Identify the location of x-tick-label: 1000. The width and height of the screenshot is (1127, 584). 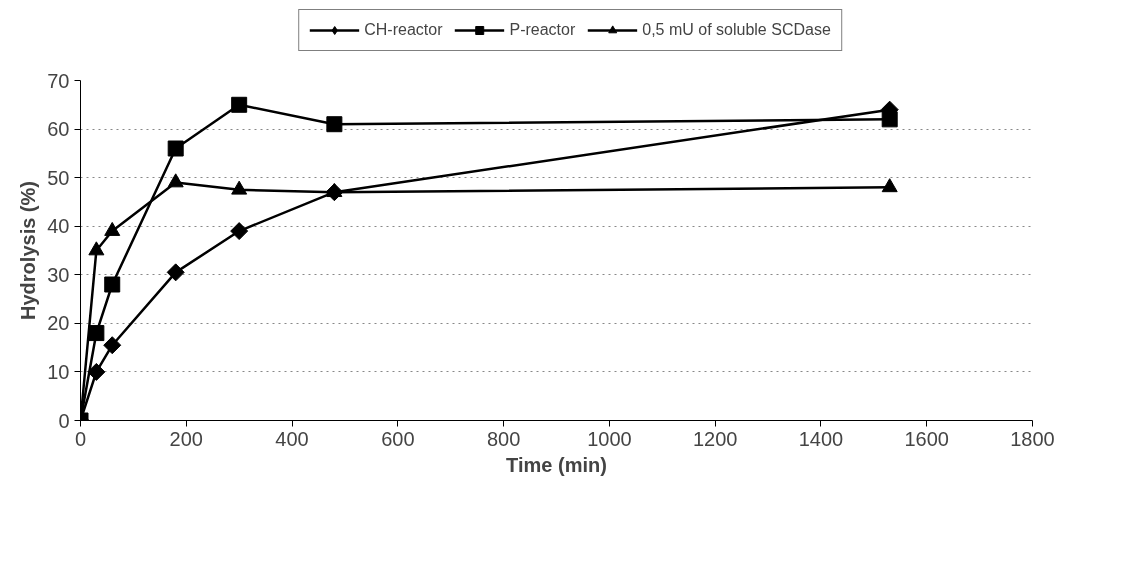
(609, 438).